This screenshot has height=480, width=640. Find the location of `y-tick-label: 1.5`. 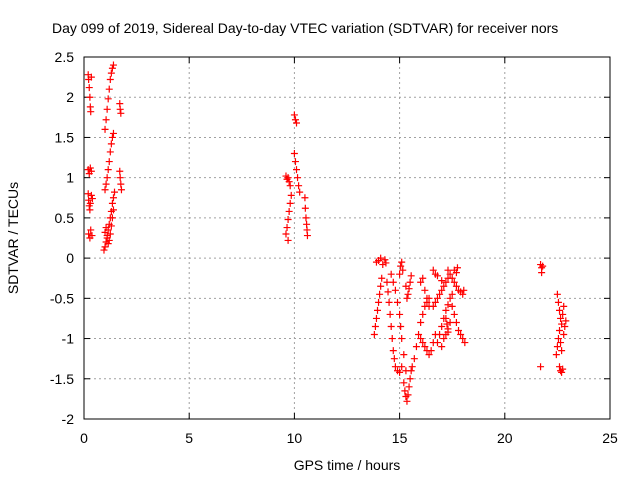

y-tick-label: 1.5 is located at coordinates (65, 137).